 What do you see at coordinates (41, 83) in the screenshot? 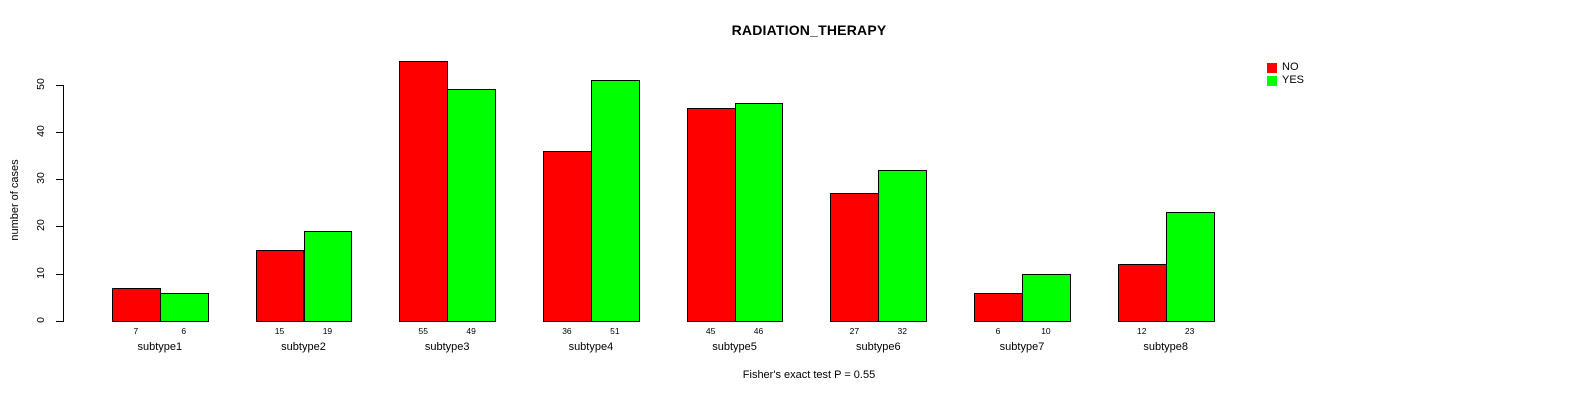
I see `y-axis-tick-label: 50` at bounding box center [41, 83].